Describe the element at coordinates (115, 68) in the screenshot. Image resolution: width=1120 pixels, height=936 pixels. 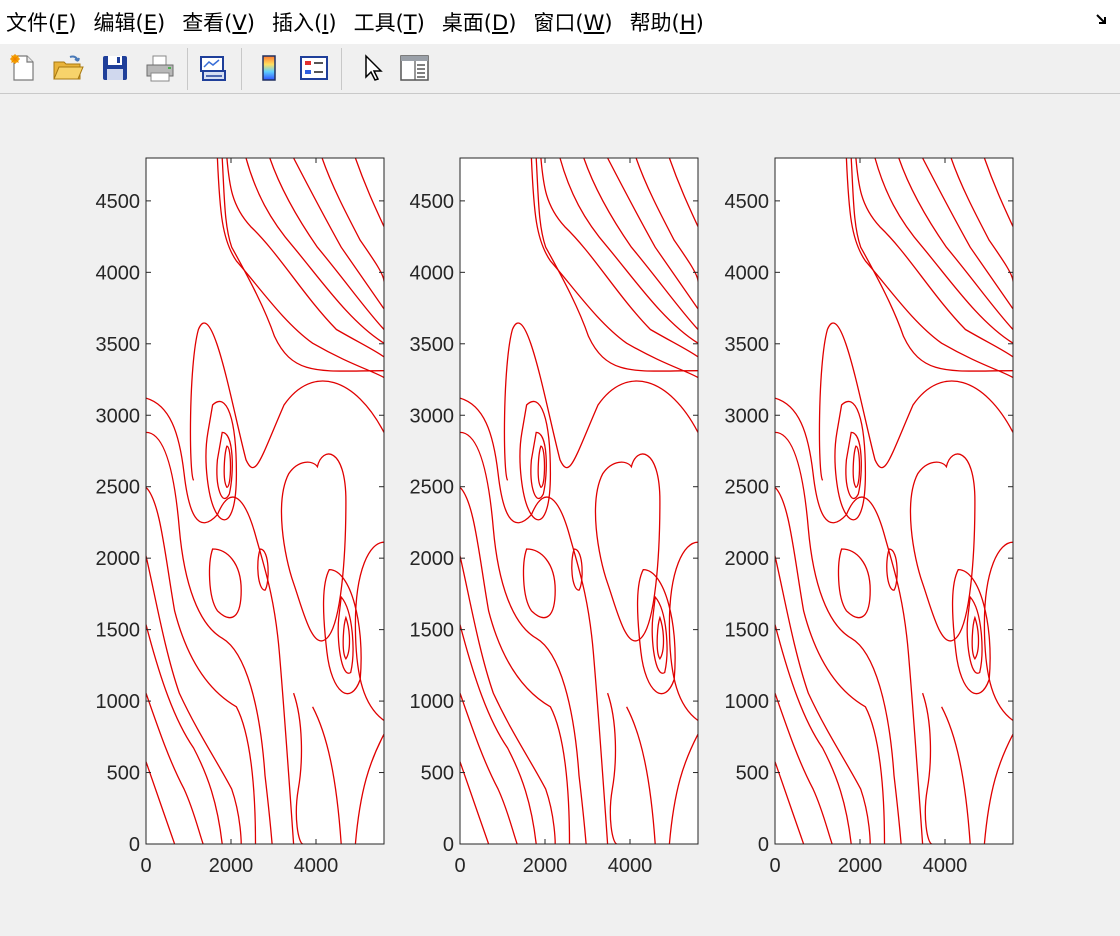
I see `save-icon` at that location.